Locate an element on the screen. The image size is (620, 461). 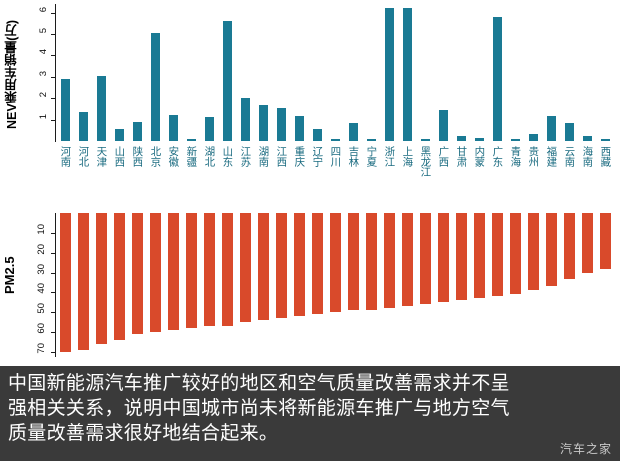
category-label-slot: 内蒙 is located at coordinates (479, 175).